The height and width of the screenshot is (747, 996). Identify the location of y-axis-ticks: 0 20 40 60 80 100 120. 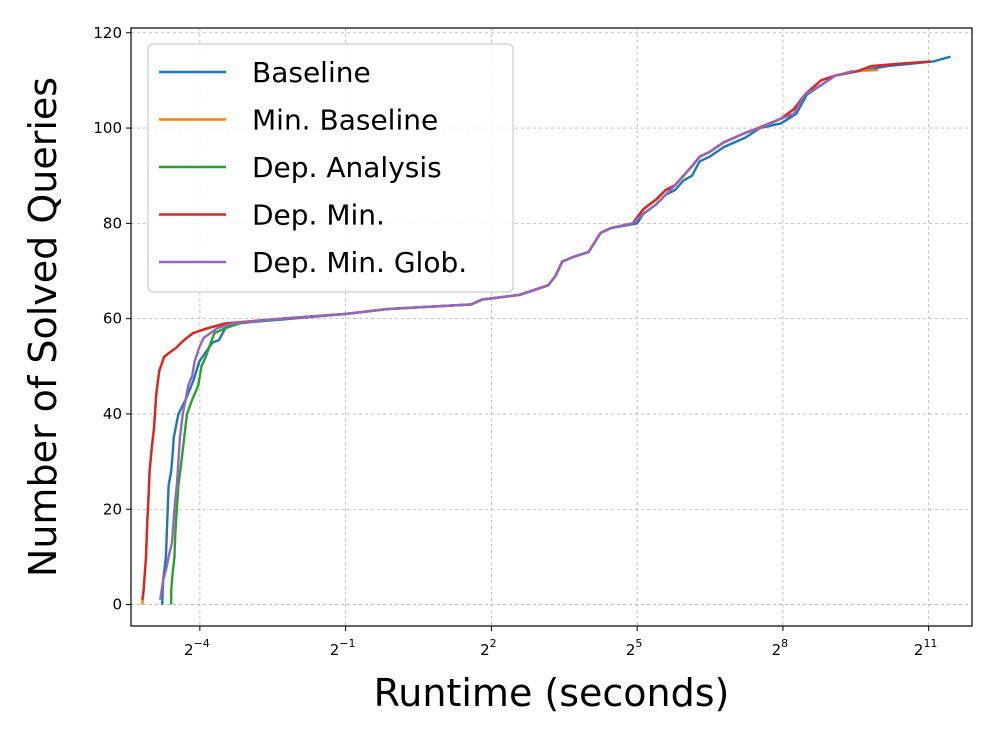
(112, 319).